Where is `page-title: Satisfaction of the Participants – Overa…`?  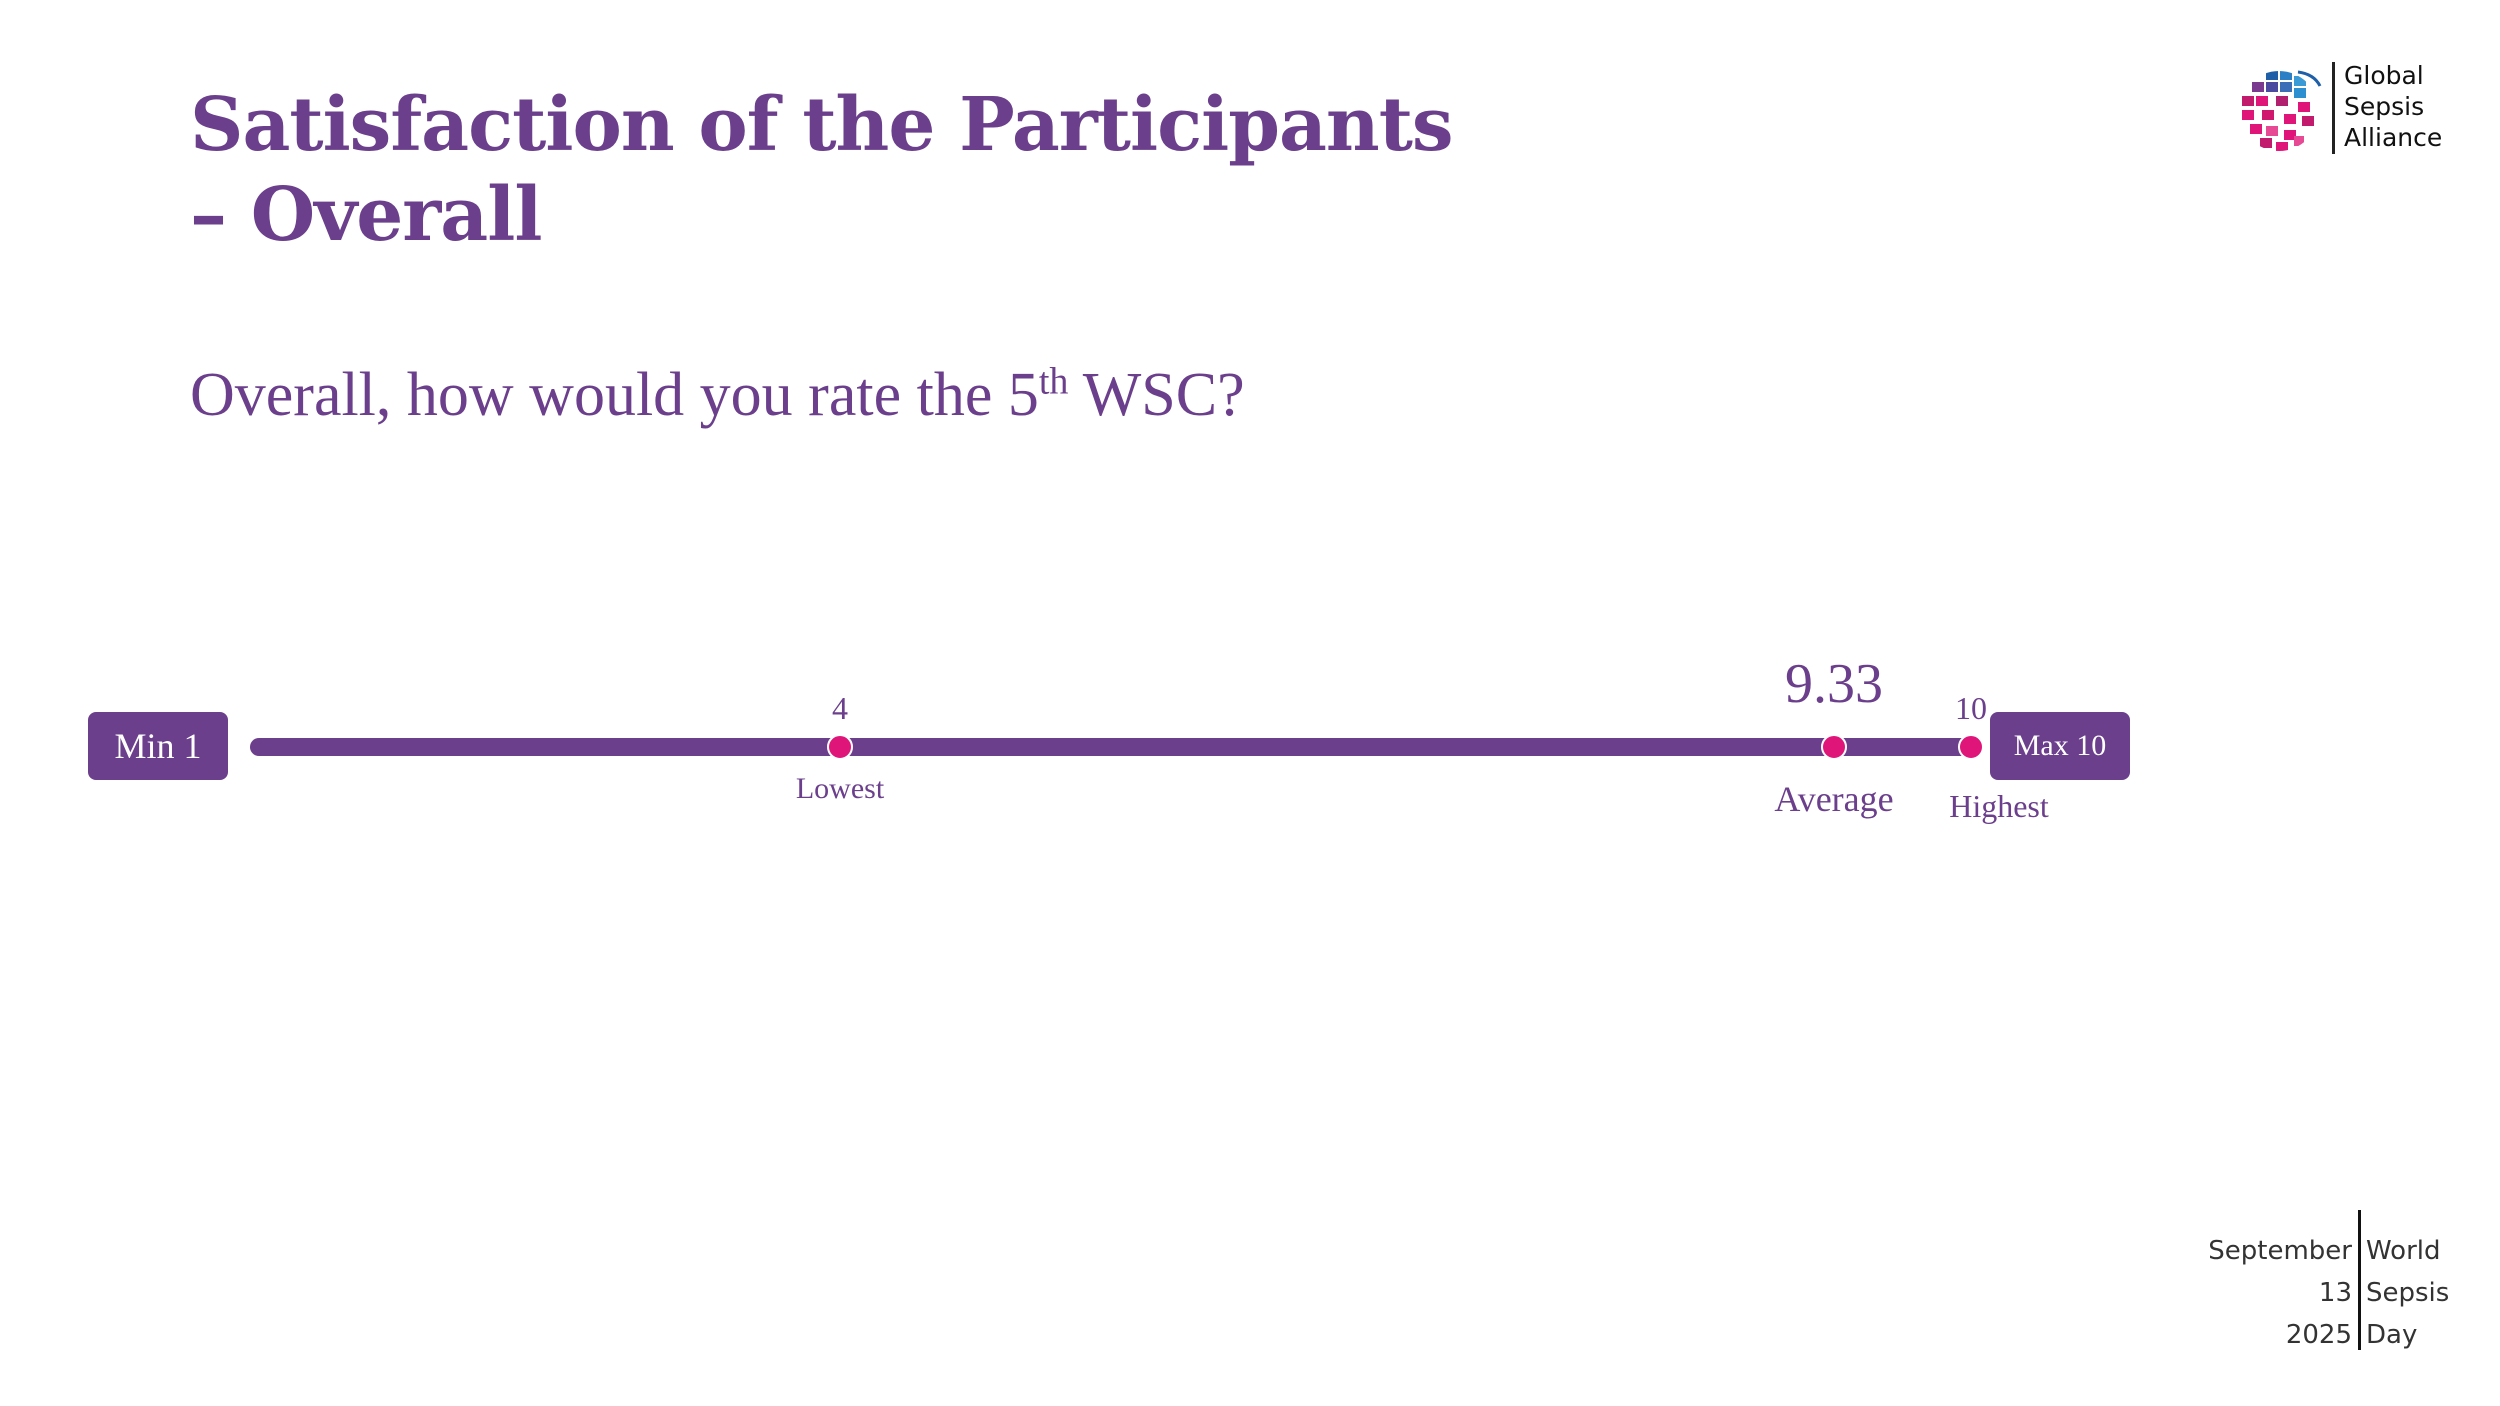 page-title: Satisfaction of the Participants – Overa… is located at coordinates (822, 170).